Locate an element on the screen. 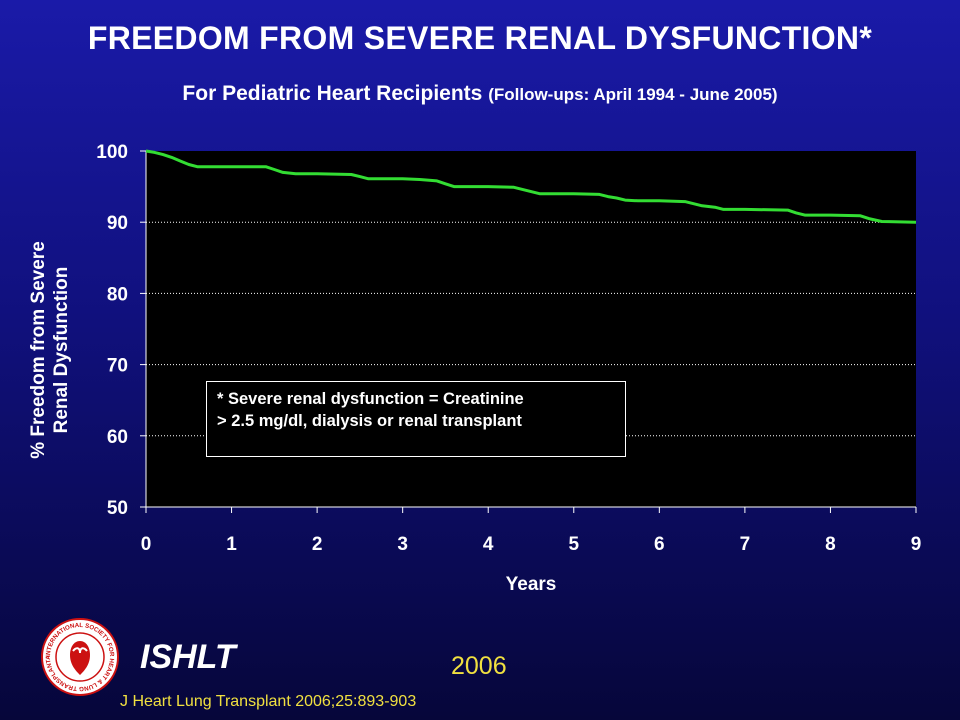 The width and height of the screenshot is (960, 720). citation: J Heart Lung Transplant 2006;25:893-903 is located at coordinates (268, 701).